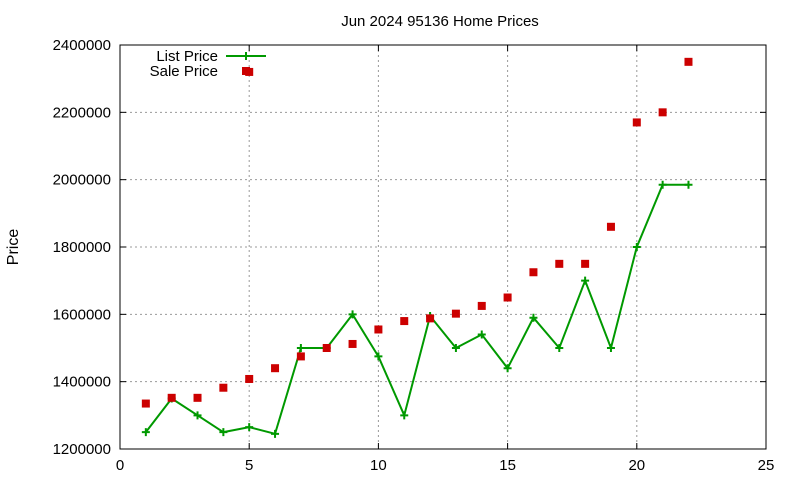  I want to click on x-tick-label: 5, so click(249, 465).